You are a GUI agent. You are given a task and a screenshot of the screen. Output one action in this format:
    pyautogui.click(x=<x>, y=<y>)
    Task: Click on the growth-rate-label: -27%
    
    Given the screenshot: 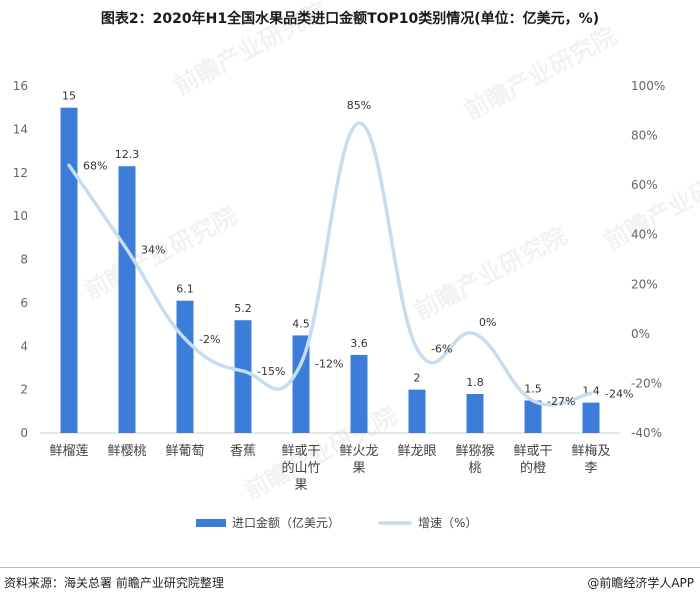 What is the action you would take?
    pyautogui.click(x=561, y=401)
    